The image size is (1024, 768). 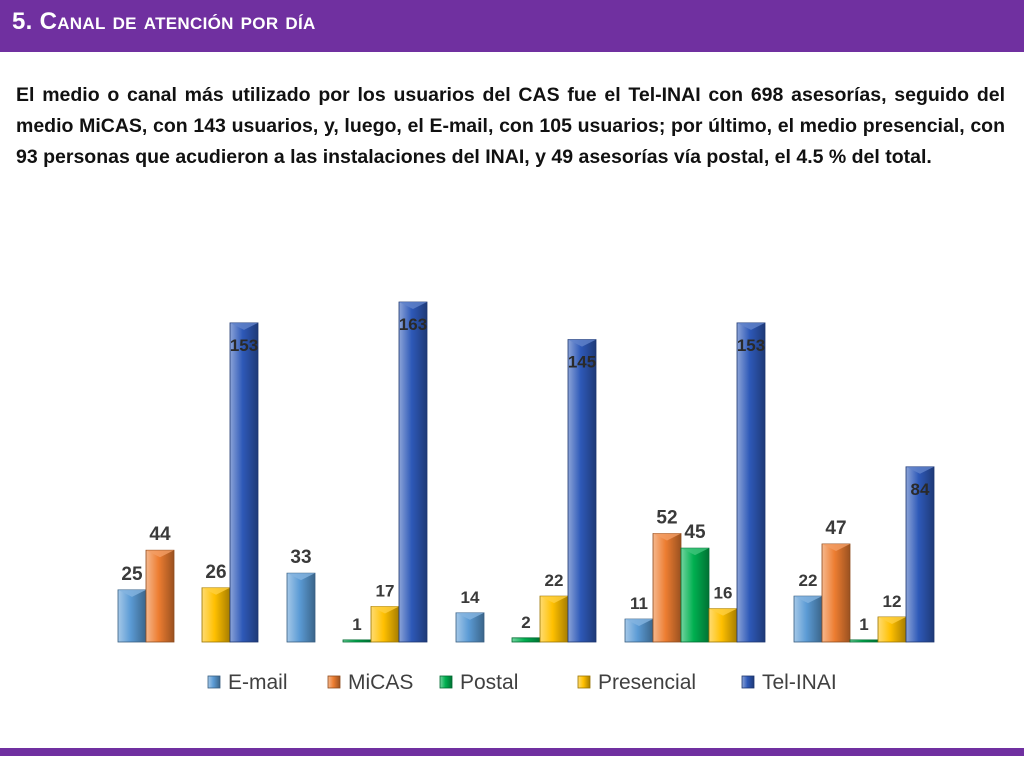 What do you see at coordinates (647, 682) in the screenshot?
I see `legend-label-presencial: Presencial` at bounding box center [647, 682].